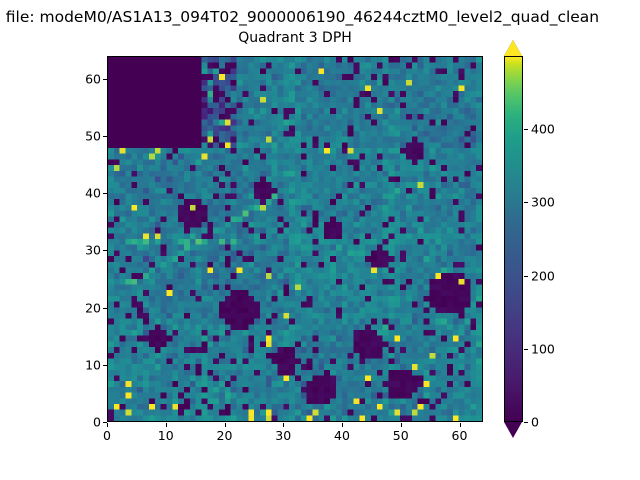  What do you see at coordinates (529, 239) in the screenshot?
I see `colorbar: 0 100 200 300 400` at bounding box center [529, 239].